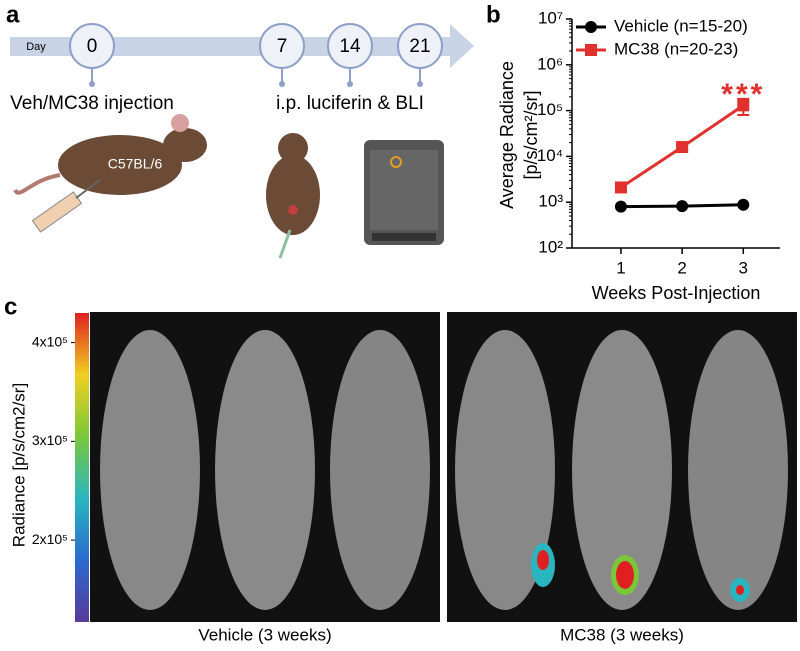  What do you see at coordinates (550, 109) in the screenshot?
I see `y-tick-label: 10⁵` at bounding box center [550, 109].